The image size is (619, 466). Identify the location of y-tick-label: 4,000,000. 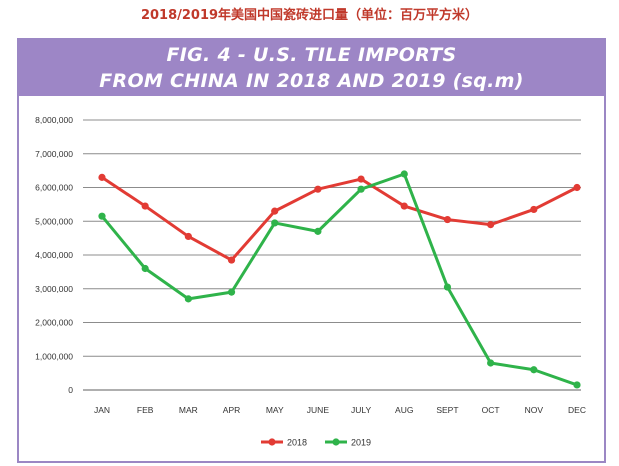
(54, 255).